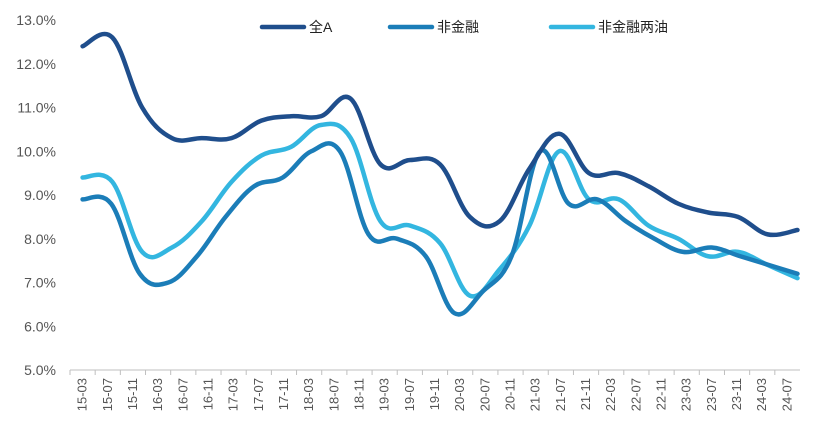  What do you see at coordinates (36, 64) in the screenshot?
I see `y-tick-label: 12.0%` at bounding box center [36, 64].